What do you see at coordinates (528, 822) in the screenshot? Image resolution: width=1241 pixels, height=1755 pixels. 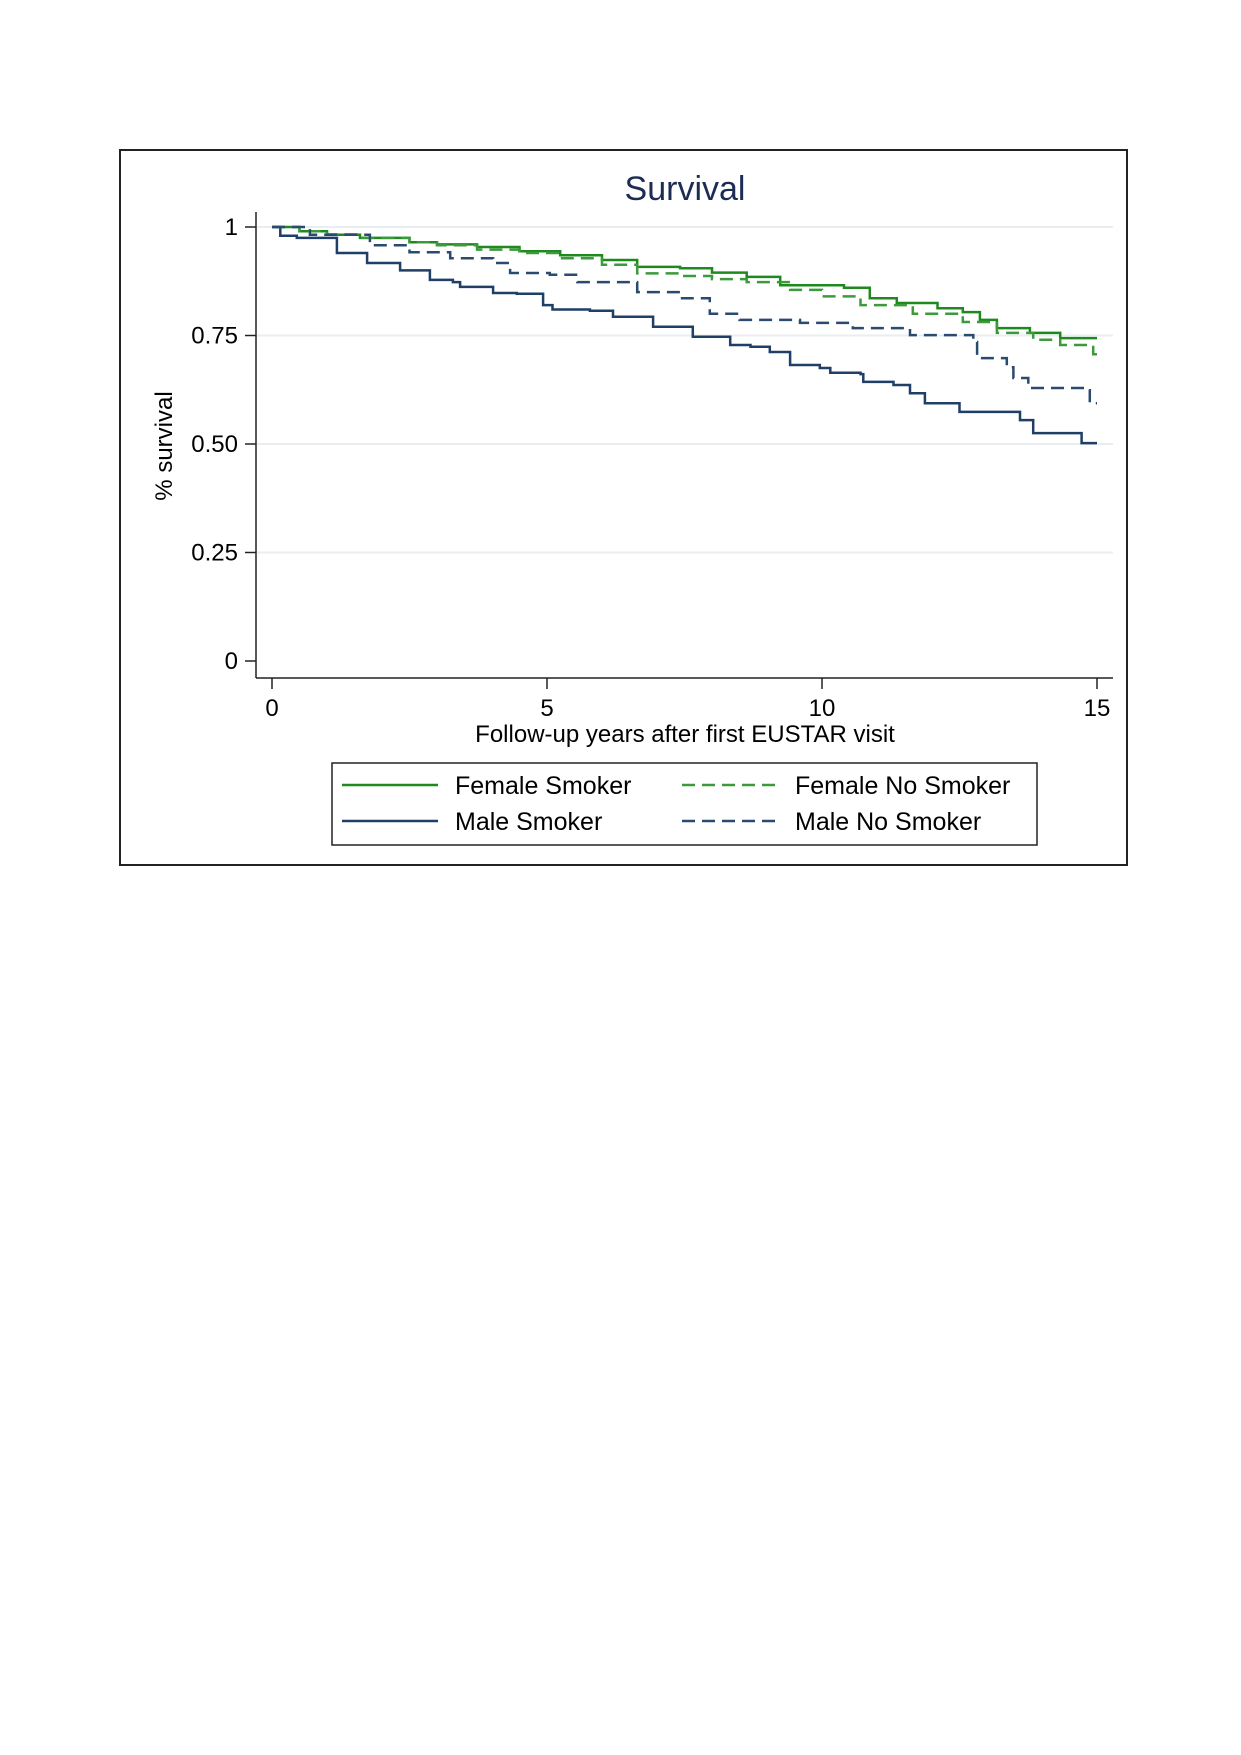 I see `legend-label: Male Smoker` at bounding box center [528, 822].